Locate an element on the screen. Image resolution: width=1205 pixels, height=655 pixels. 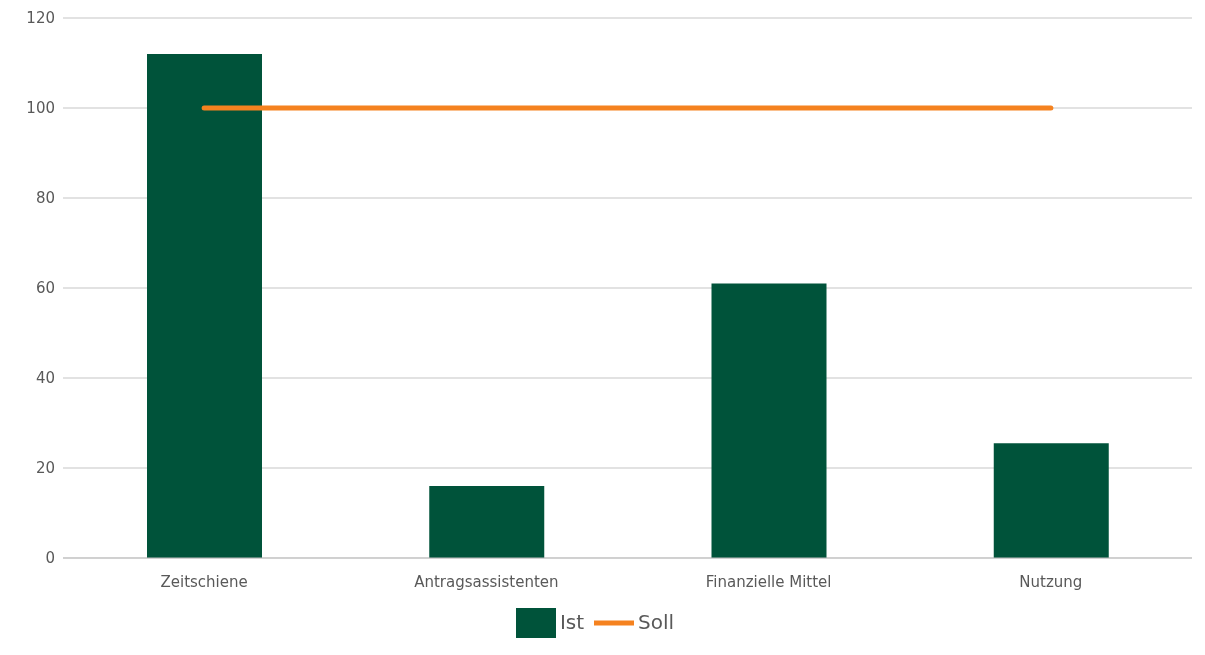
y-tick-label: 0 is located at coordinates (50, 558).